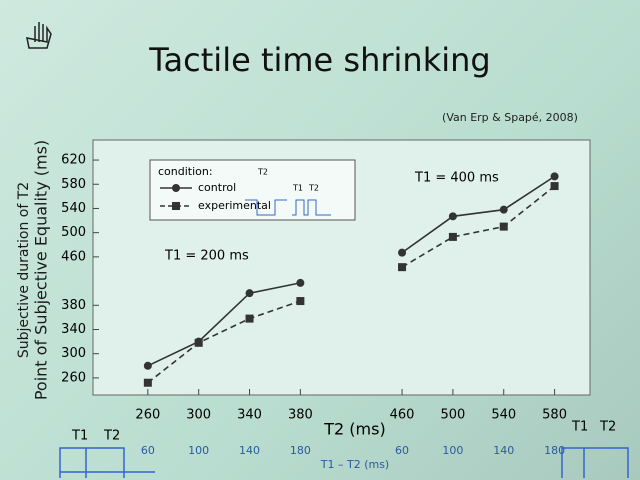 Image resolution: width=640 pixels, height=480 pixels. What do you see at coordinates (41, 270) in the screenshot?
I see `y-label: Point of Subjective Equality (ms)` at bounding box center [41, 270].